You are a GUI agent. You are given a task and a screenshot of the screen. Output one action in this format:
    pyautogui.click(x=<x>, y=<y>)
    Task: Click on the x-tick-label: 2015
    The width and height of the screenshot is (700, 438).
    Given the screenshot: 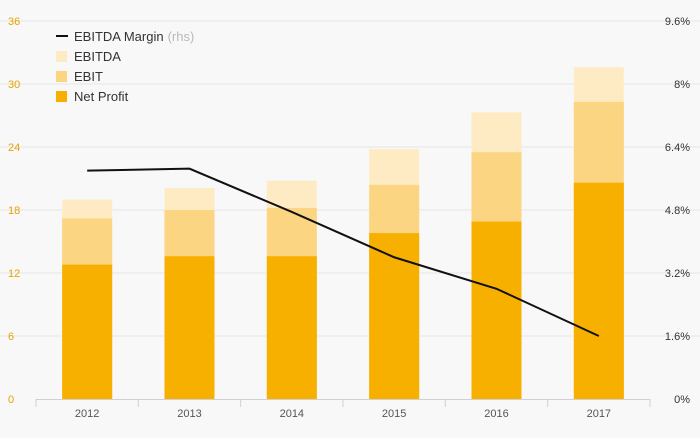 What is the action you would take?
    pyautogui.click(x=394, y=414)
    